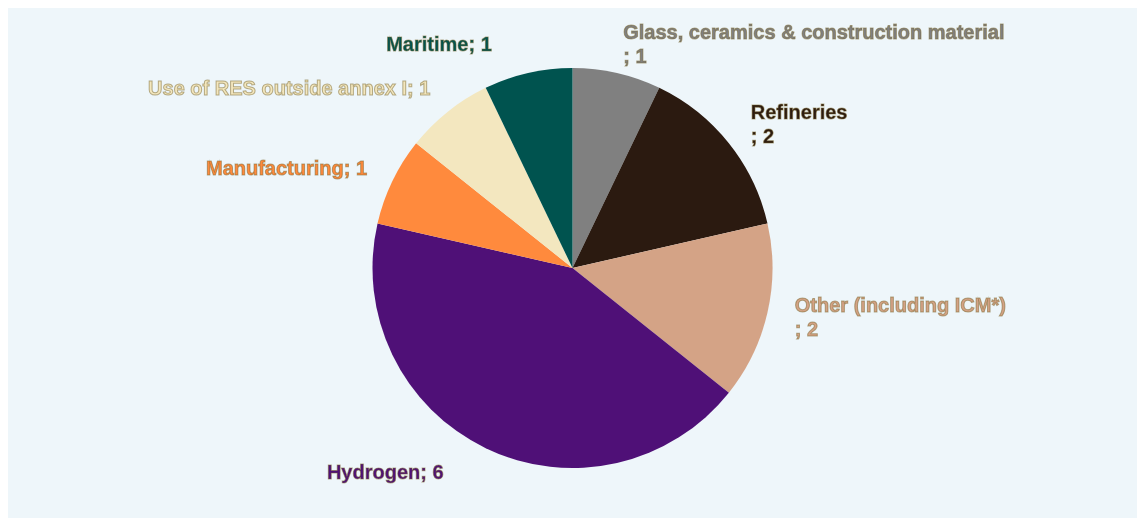  I want to click on slice-label: Refineries, so click(799, 112).